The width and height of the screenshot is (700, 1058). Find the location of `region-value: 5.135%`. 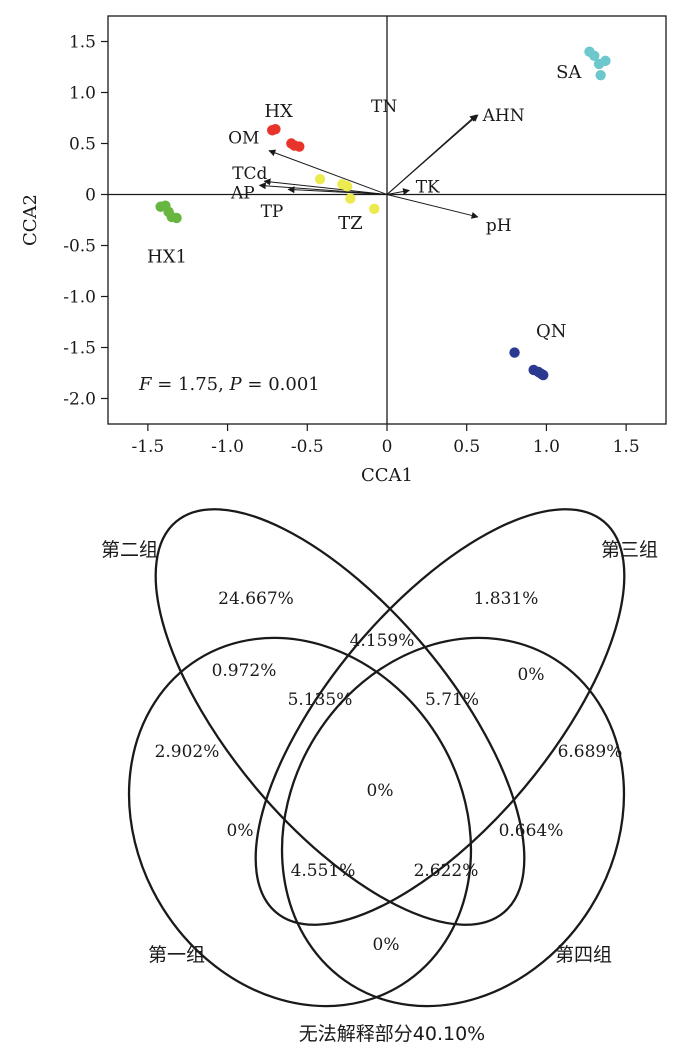

region-value: 5.135% is located at coordinates (320, 700).